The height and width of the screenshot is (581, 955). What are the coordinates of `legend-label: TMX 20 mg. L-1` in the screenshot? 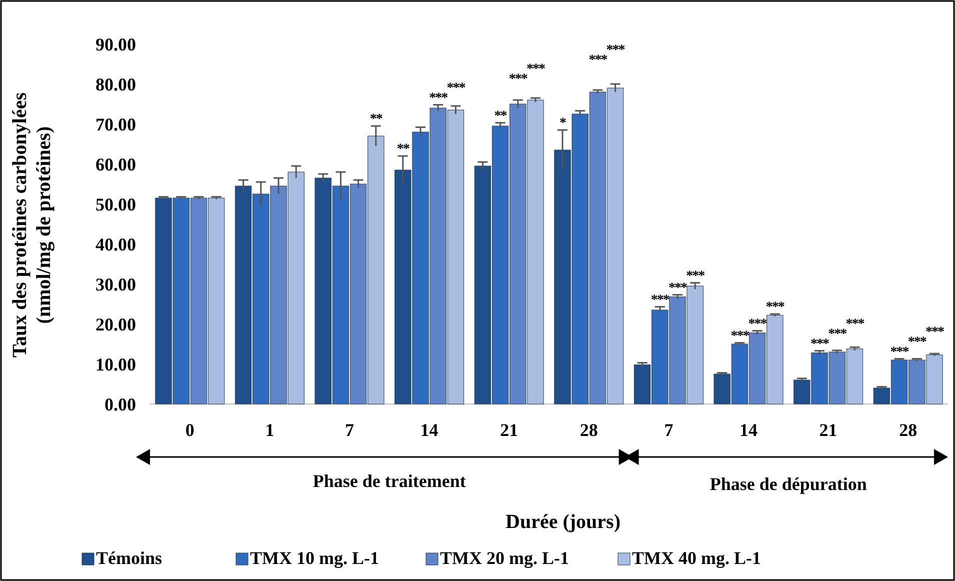 It's located at (504, 558).